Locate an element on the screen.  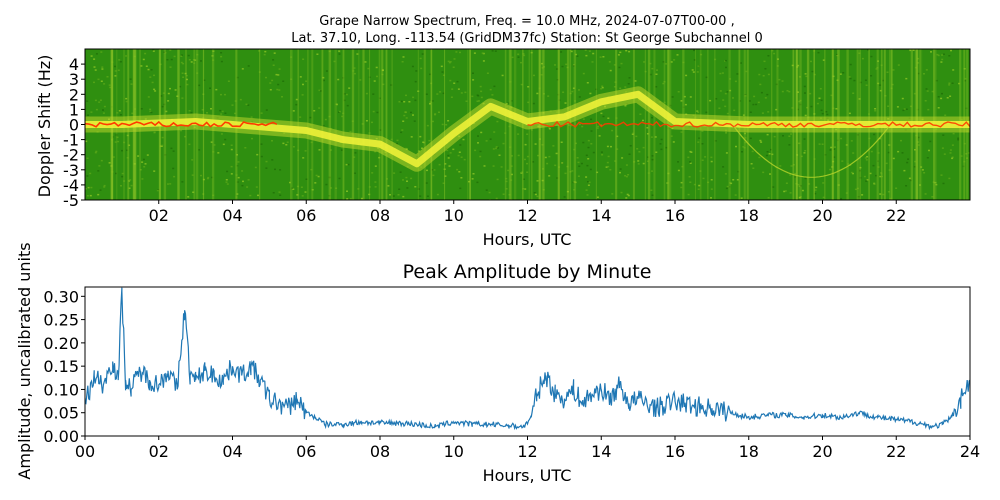
amplitude-x-tick-label: 08 is located at coordinates (380, 451).